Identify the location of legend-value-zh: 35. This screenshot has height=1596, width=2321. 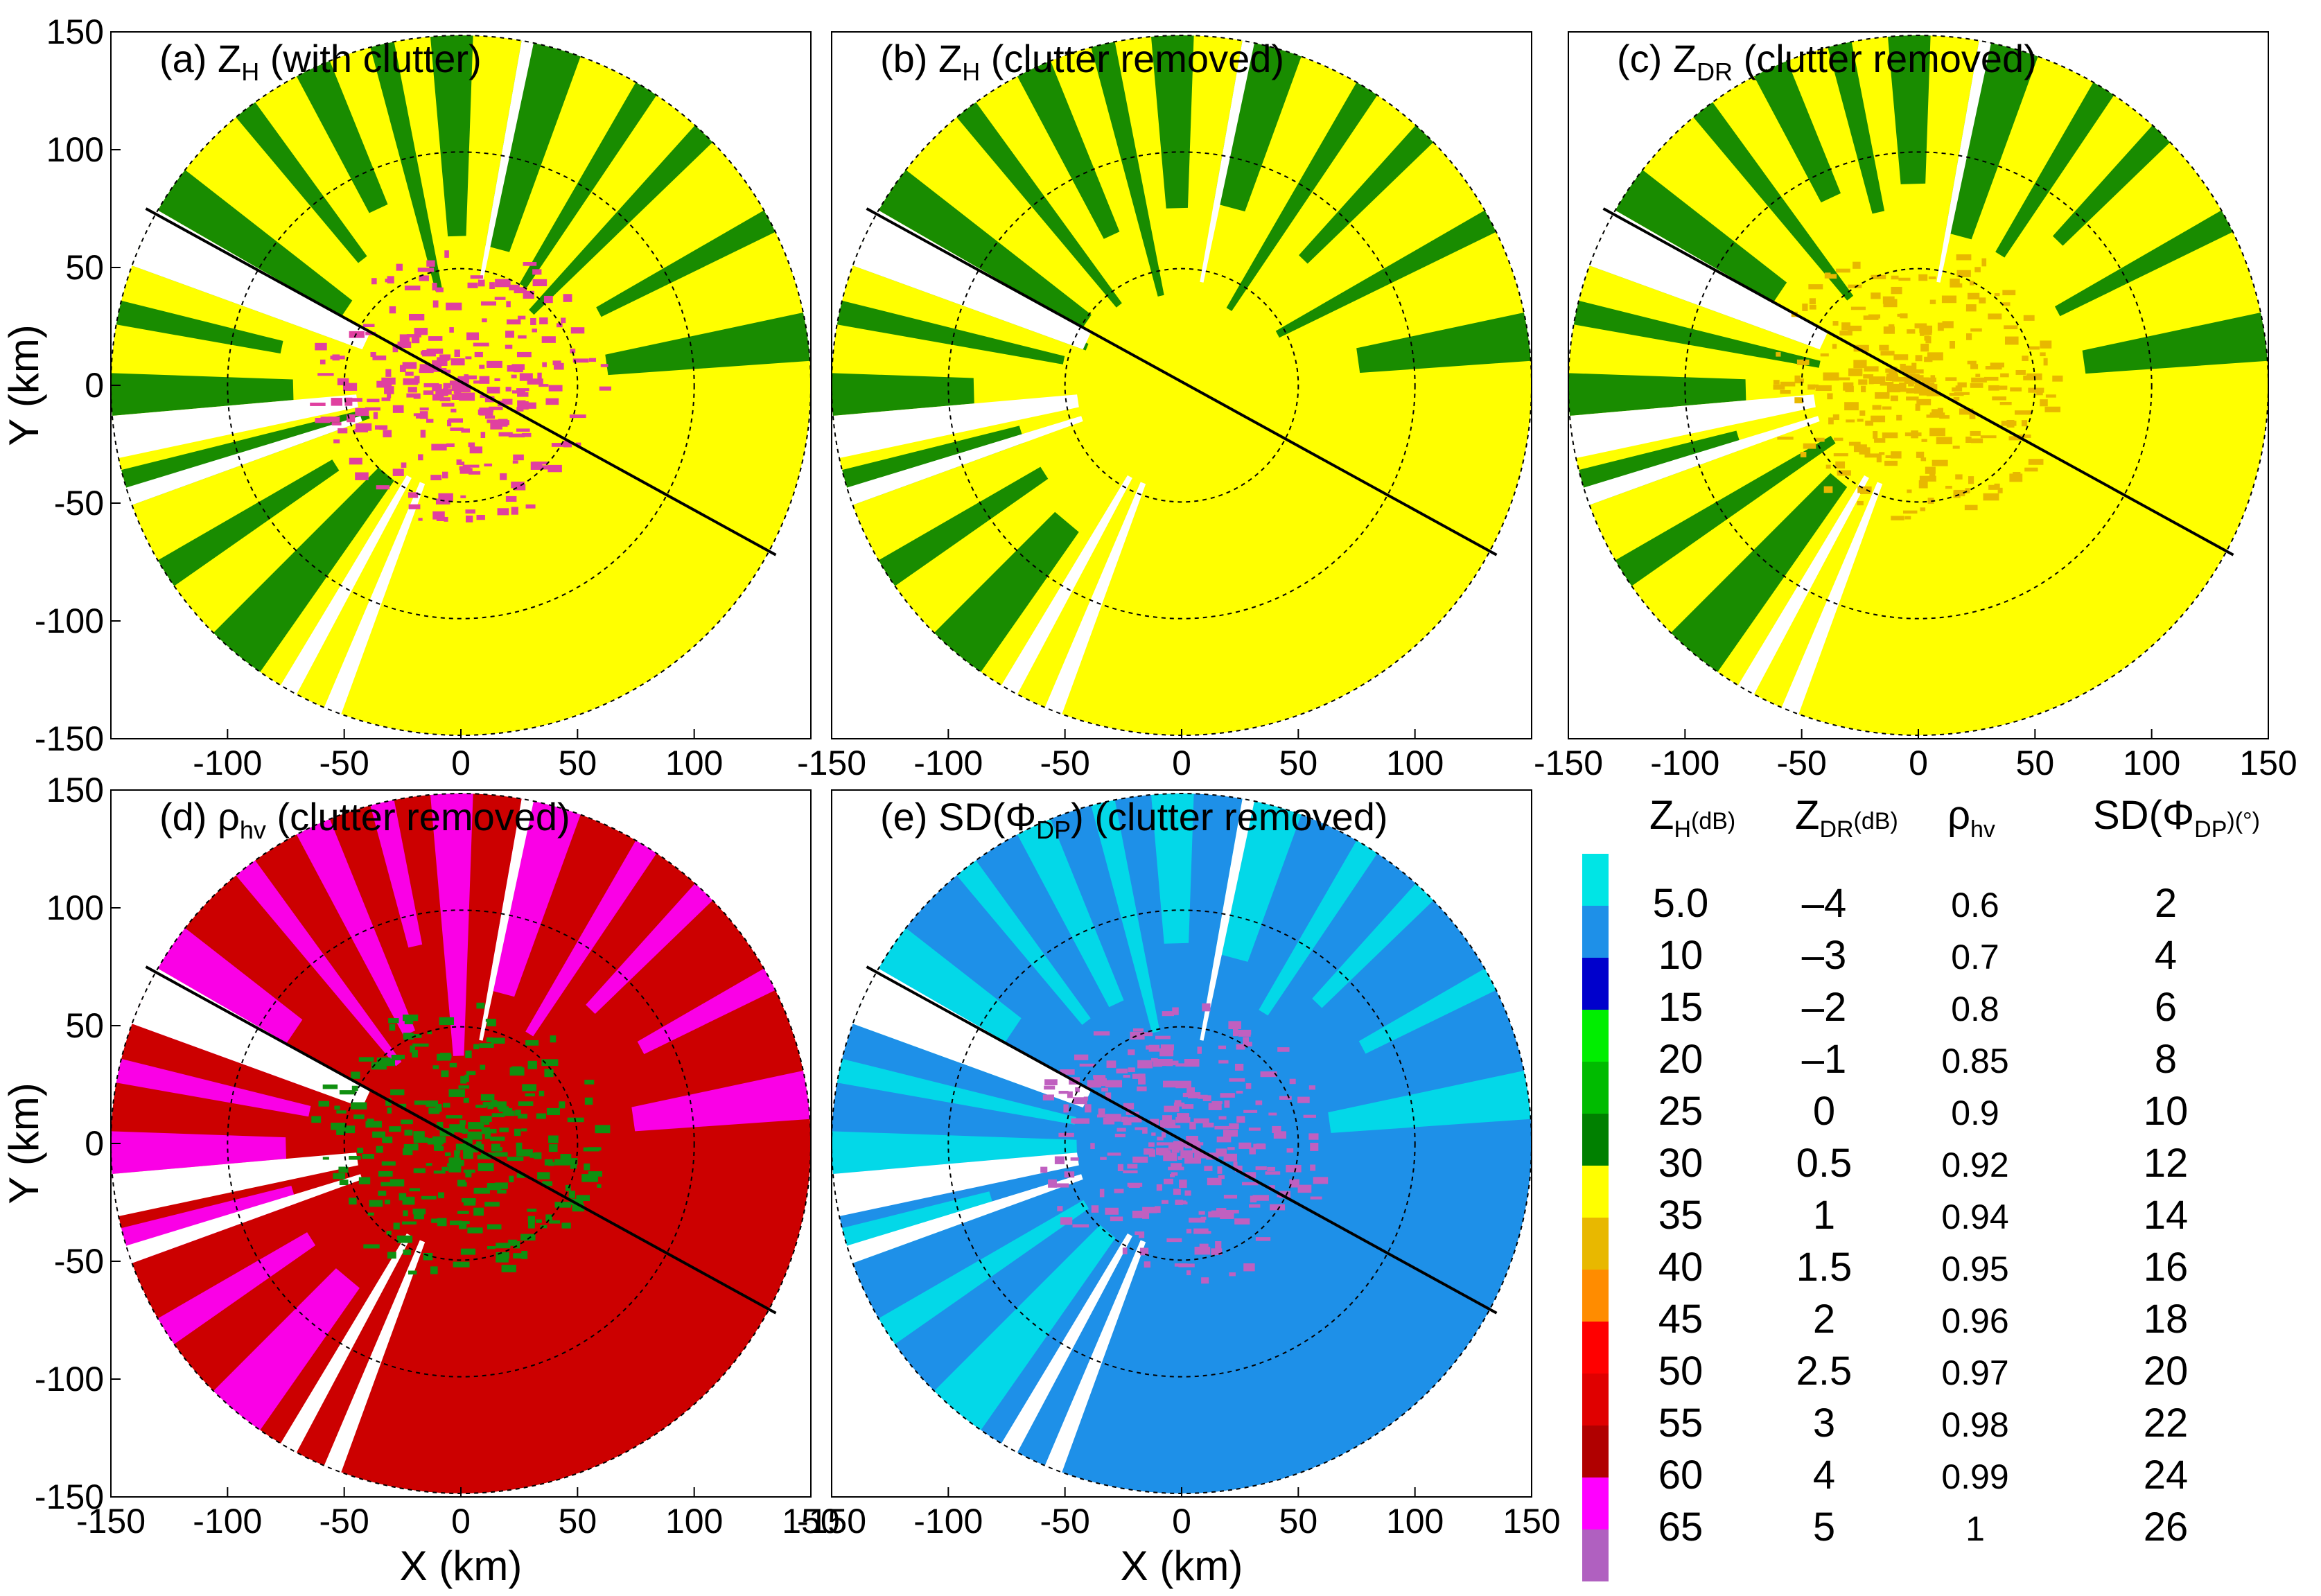
(1680, 1215).